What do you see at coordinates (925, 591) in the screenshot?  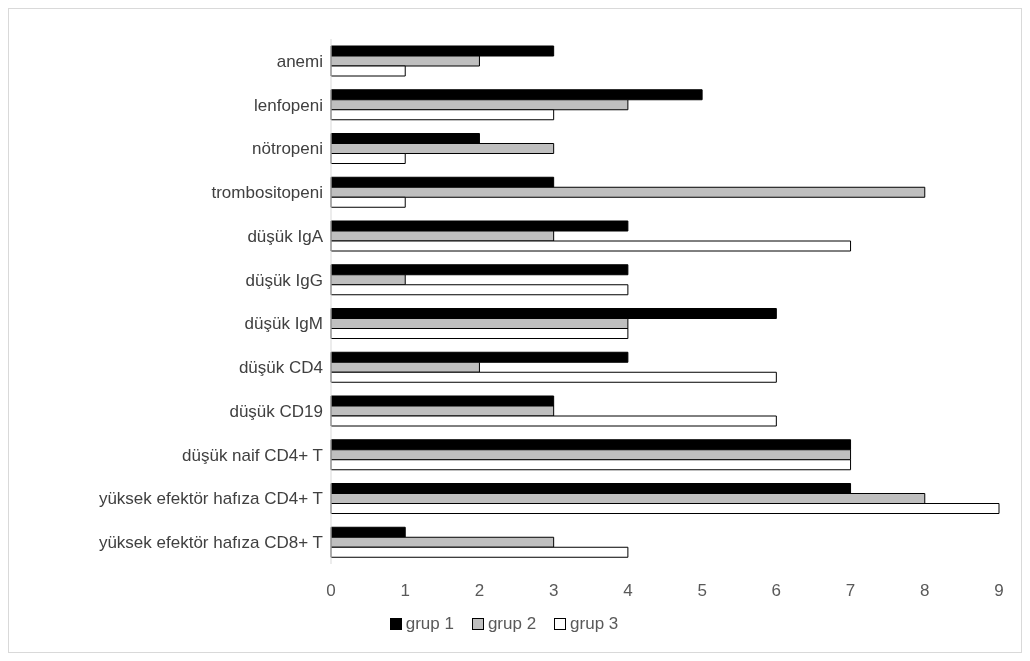 I see `x-tick-label: 8` at bounding box center [925, 591].